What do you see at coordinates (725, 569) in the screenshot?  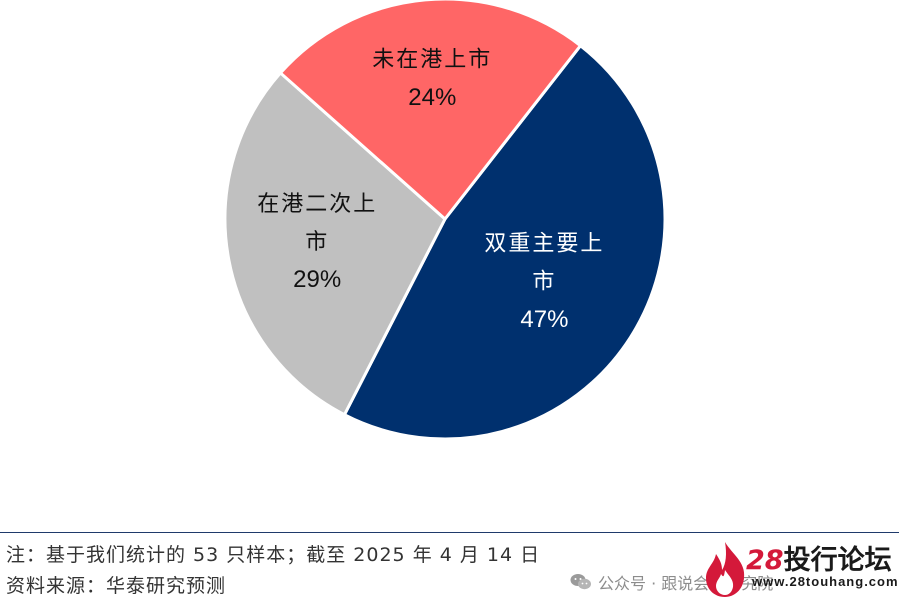 I see `flame-icon` at bounding box center [725, 569].